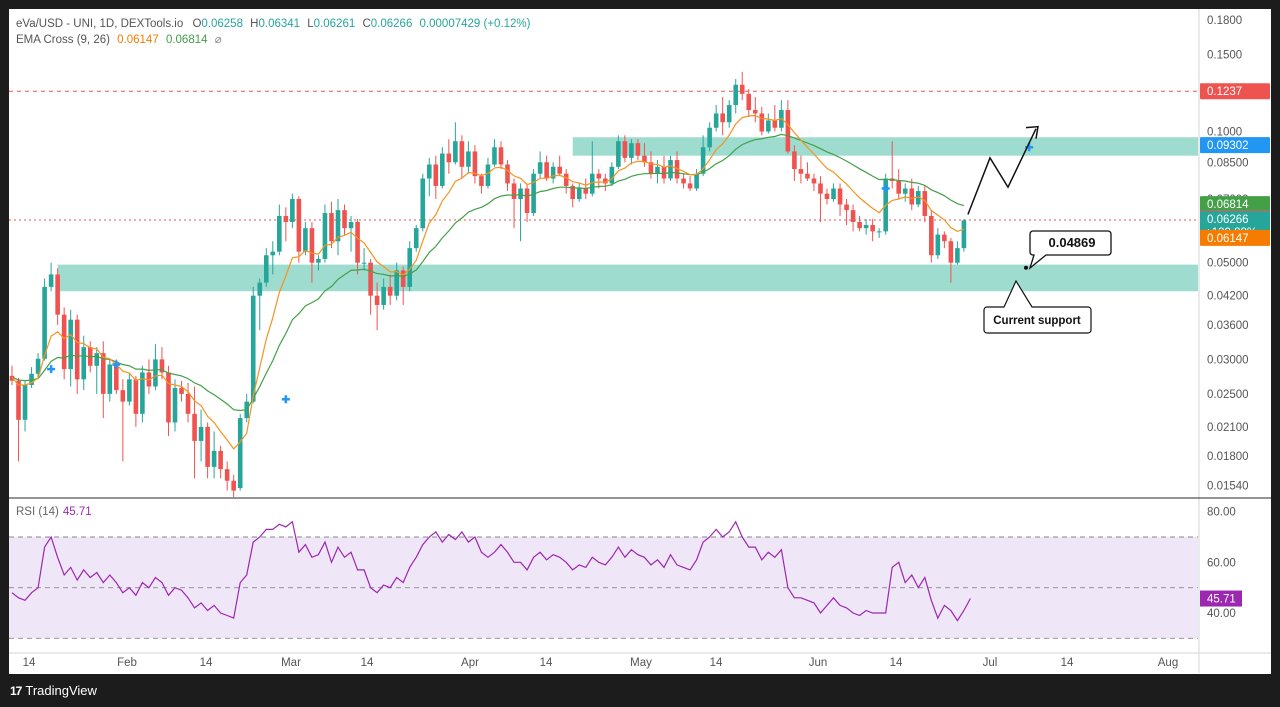  I want to click on projection-arrow, so click(1002, 171).